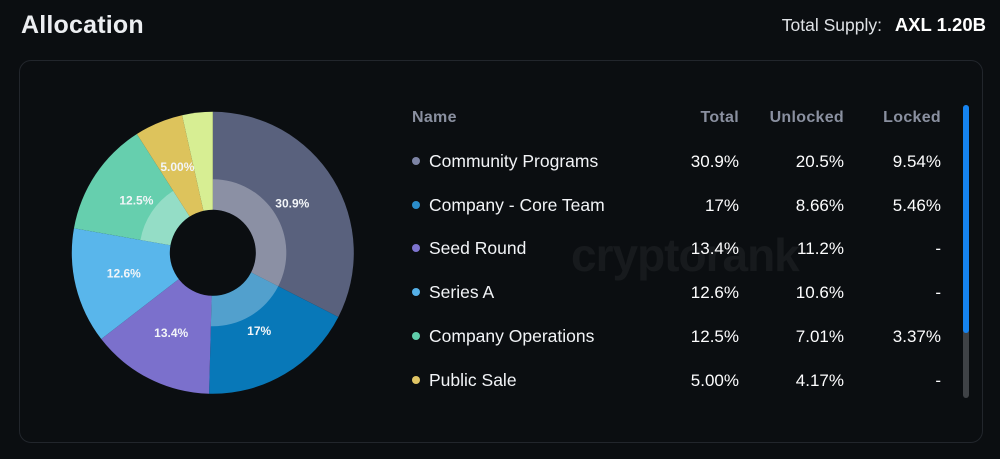  Describe the element at coordinates (259, 331) in the screenshot. I see `svg-text: 17%` at that location.